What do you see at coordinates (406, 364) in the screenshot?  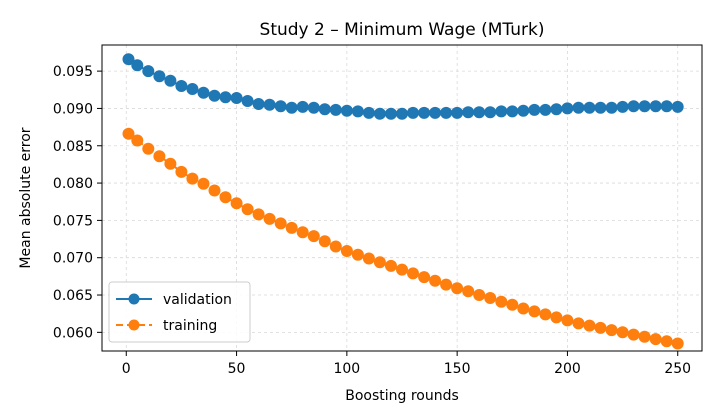 I see `x-axis: 0 50 100 150 200 250` at bounding box center [406, 364].